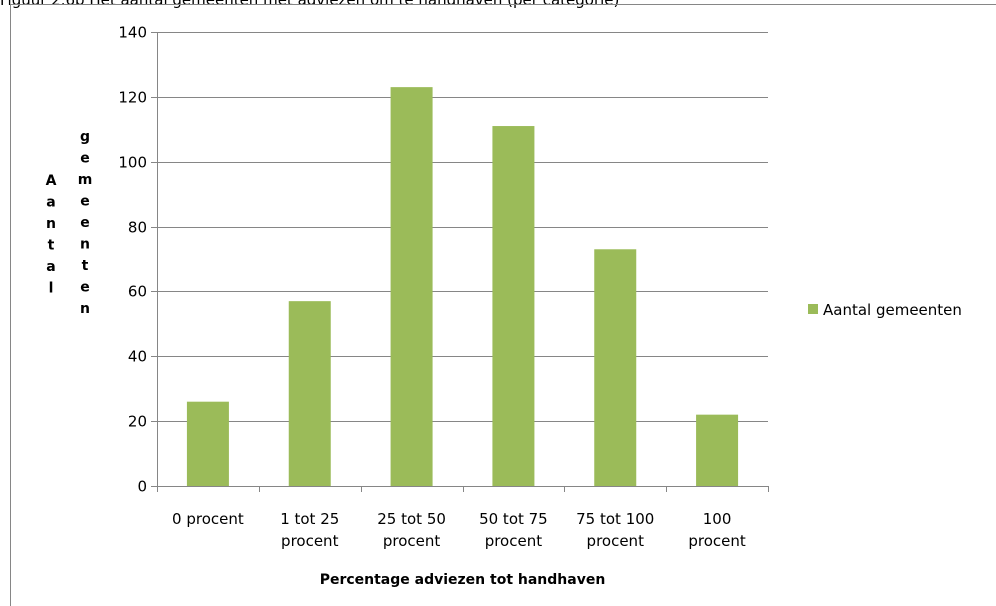 This screenshot has height=606, width=996. I want to click on x-tick-label: 100 procent, so click(717, 530).